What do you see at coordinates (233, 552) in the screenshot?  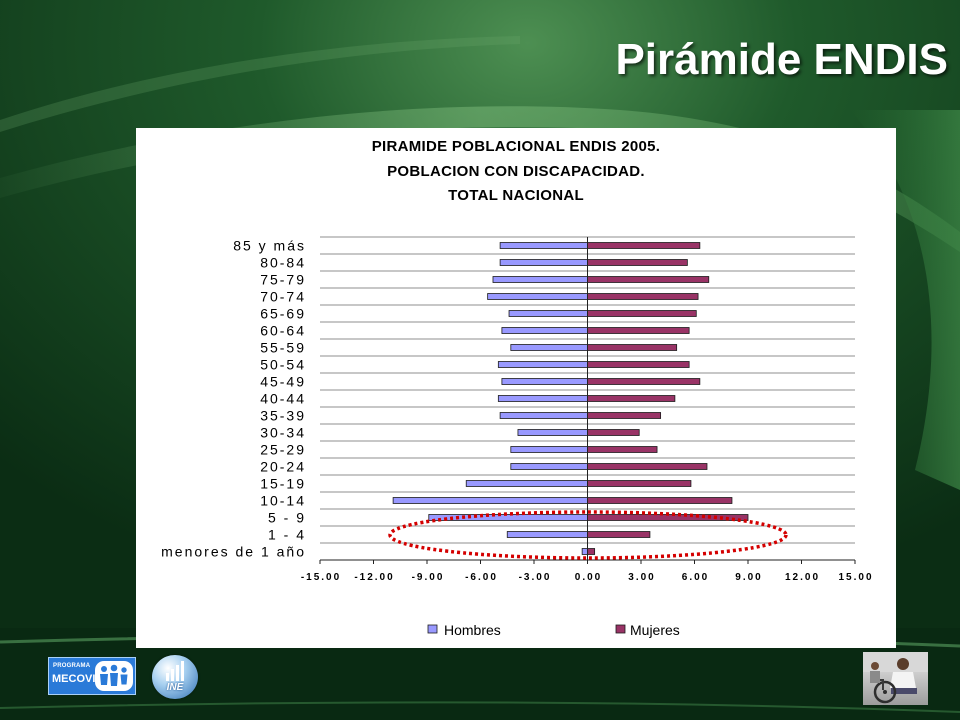 I see `category-label: menores de 1 año` at bounding box center [233, 552].